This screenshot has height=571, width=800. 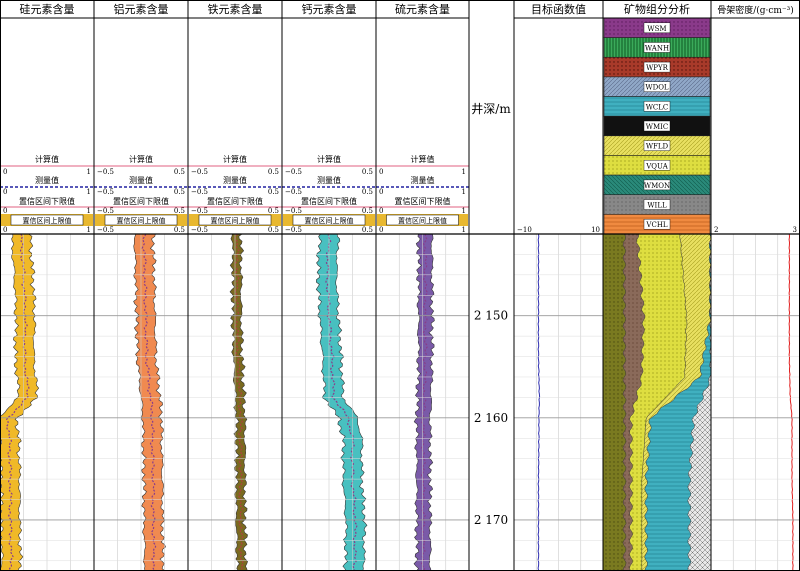 What do you see at coordinates (5, 211) in the screenshot?
I see `legend-min3-0: 0` at bounding box center [5, 211].